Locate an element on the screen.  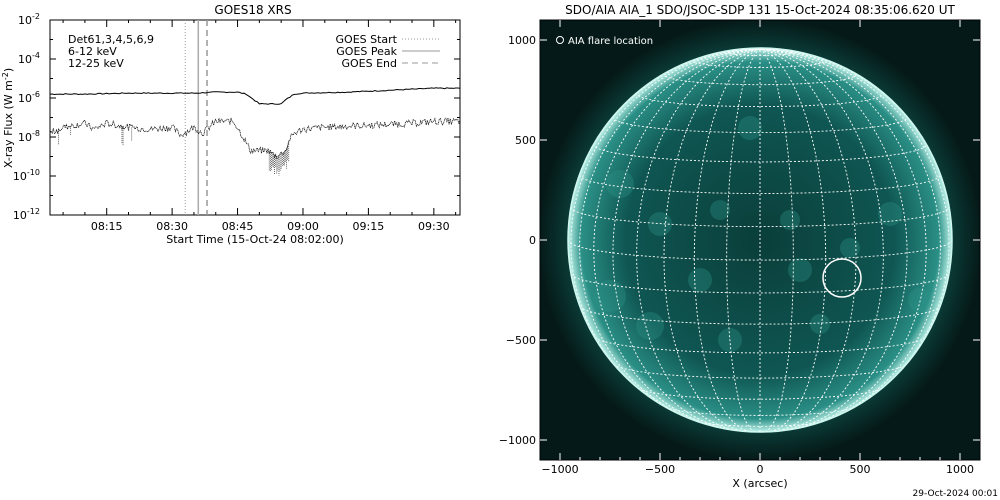
goes-x-axis-label: Start Time (15-Oct-24 08:02:00) is located at coordinates (255, 239).